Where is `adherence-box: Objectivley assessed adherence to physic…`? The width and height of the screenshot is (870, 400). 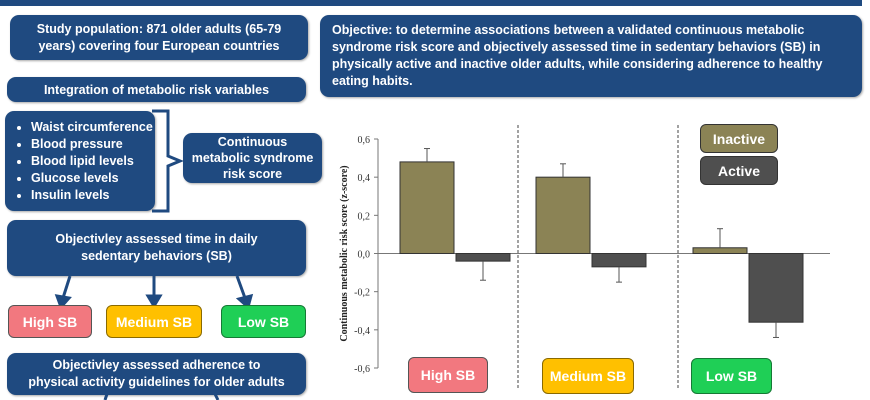
adherence-box: Objectivley assessed adherence to physic… is located at coordinates (156, 374).